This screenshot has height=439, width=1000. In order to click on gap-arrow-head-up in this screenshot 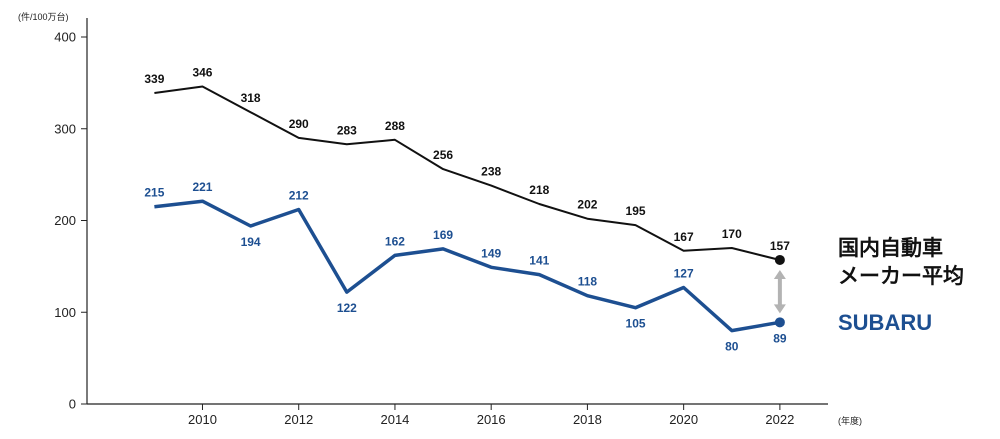, I will do `click(779, 274)`.